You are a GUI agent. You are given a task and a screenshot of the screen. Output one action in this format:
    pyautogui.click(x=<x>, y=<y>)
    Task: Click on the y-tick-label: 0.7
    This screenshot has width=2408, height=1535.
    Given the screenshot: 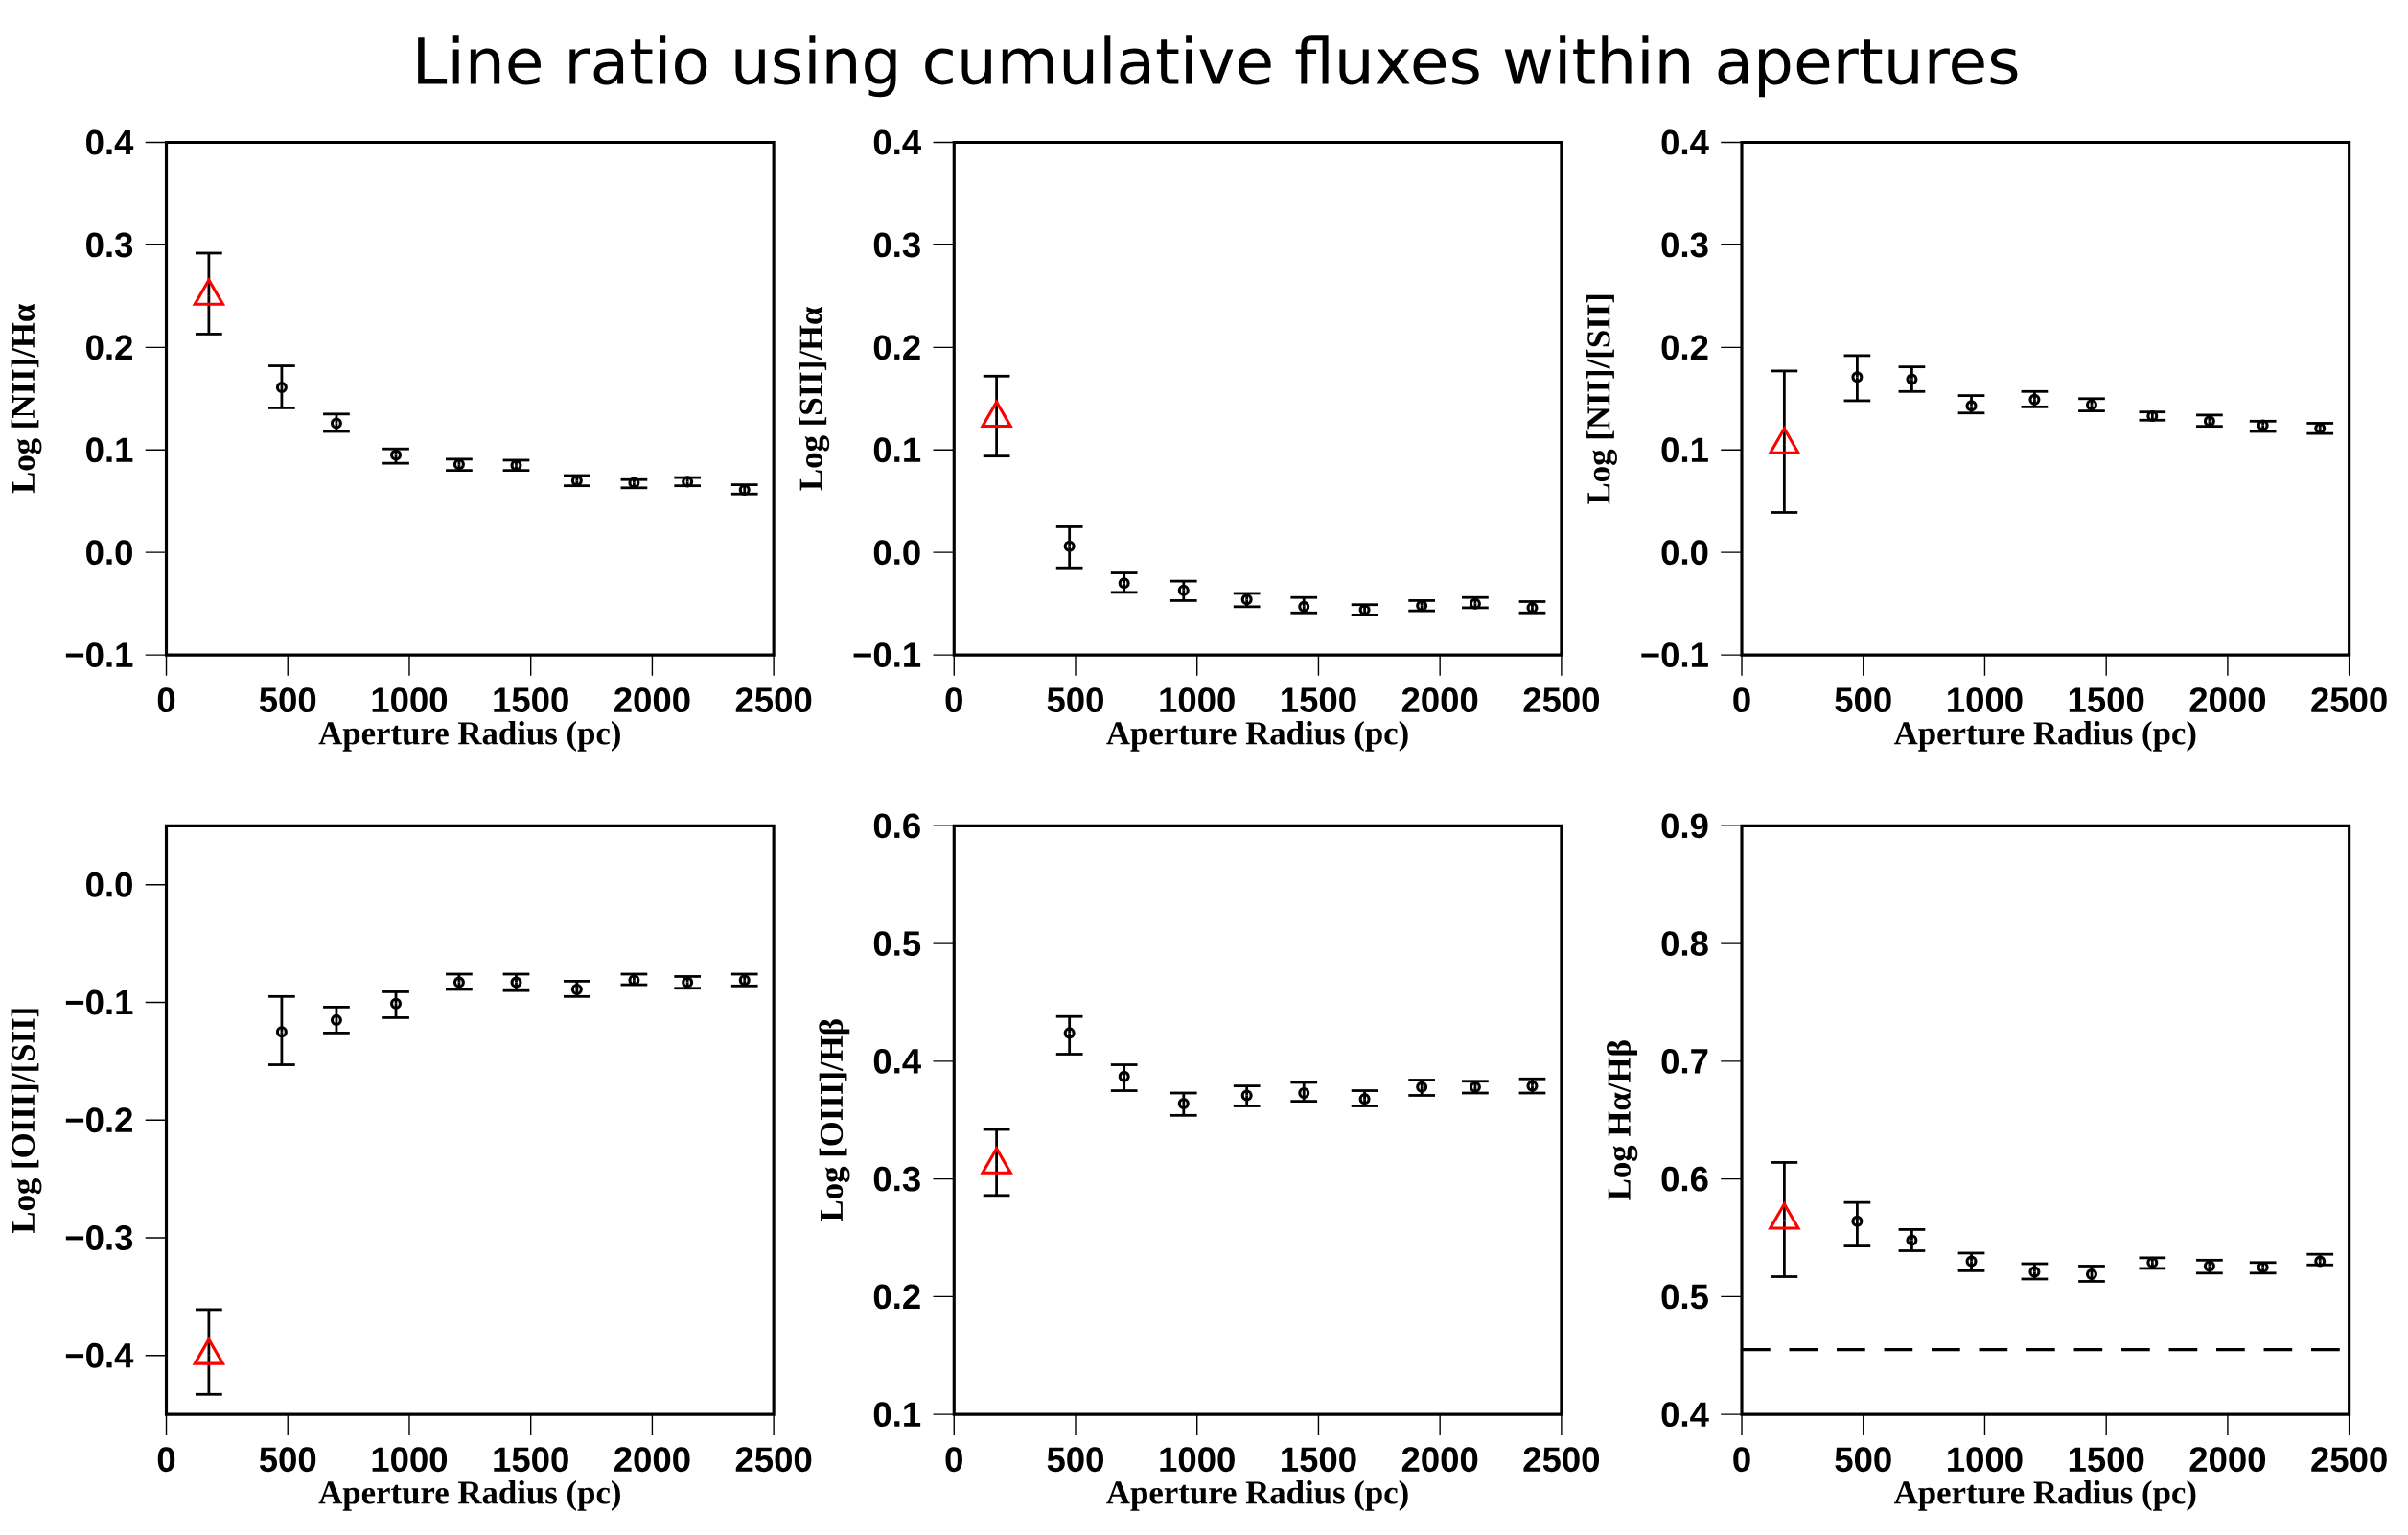 What is the action you would take?
    pyautogui.click(x=1684, y=1061)
    